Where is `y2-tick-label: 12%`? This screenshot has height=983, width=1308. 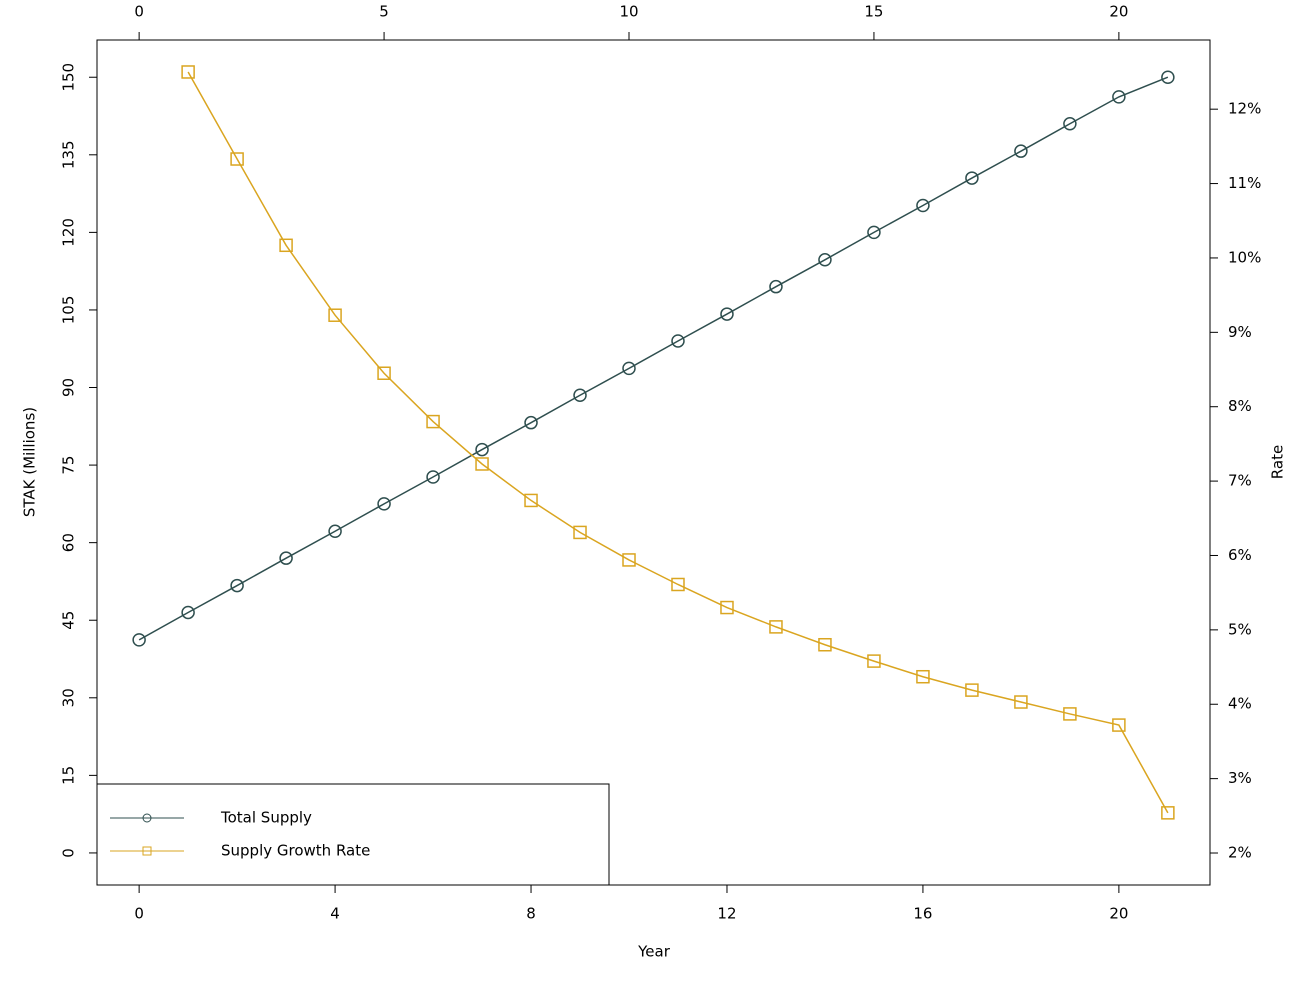 y2-tick-label: 12% is located at coordinates (1244, 109).